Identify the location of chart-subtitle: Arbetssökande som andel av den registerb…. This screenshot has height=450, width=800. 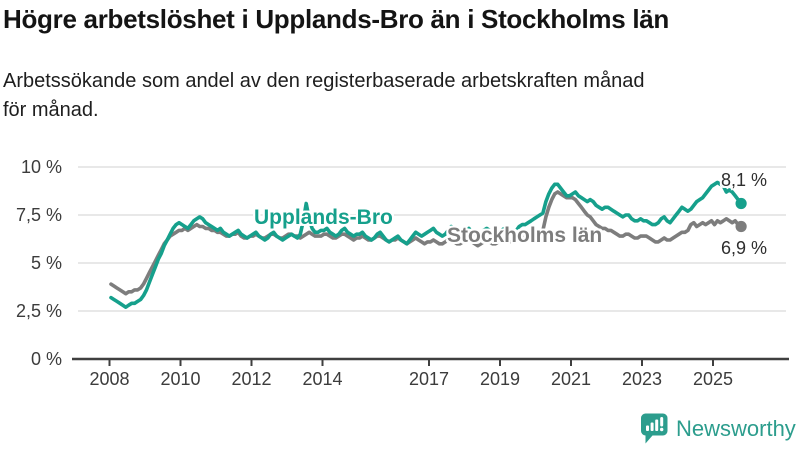
(398, 96).